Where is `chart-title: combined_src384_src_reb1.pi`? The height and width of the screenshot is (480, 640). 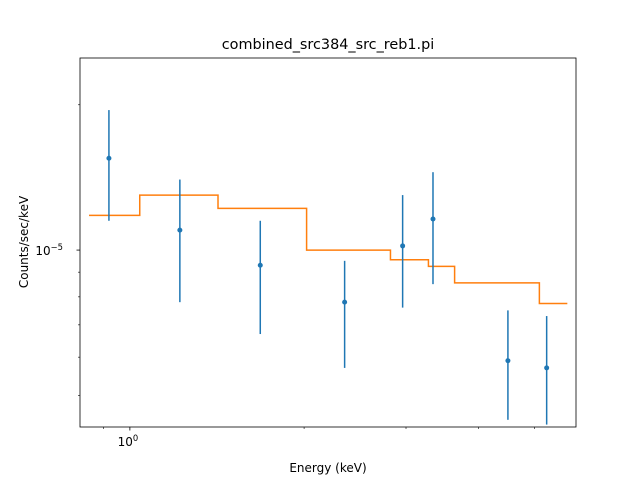 chart-title: combined_src384_src_reb1.pi is located at coordinates (328, 45).